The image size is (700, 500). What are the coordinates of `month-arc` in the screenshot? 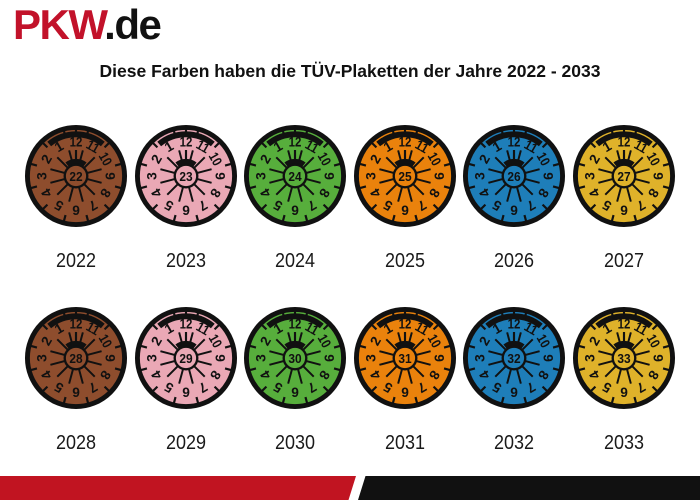 It's located at (295, 321).